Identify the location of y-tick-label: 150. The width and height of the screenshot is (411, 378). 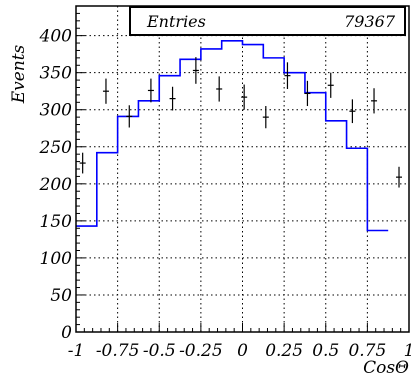
(56, 222).